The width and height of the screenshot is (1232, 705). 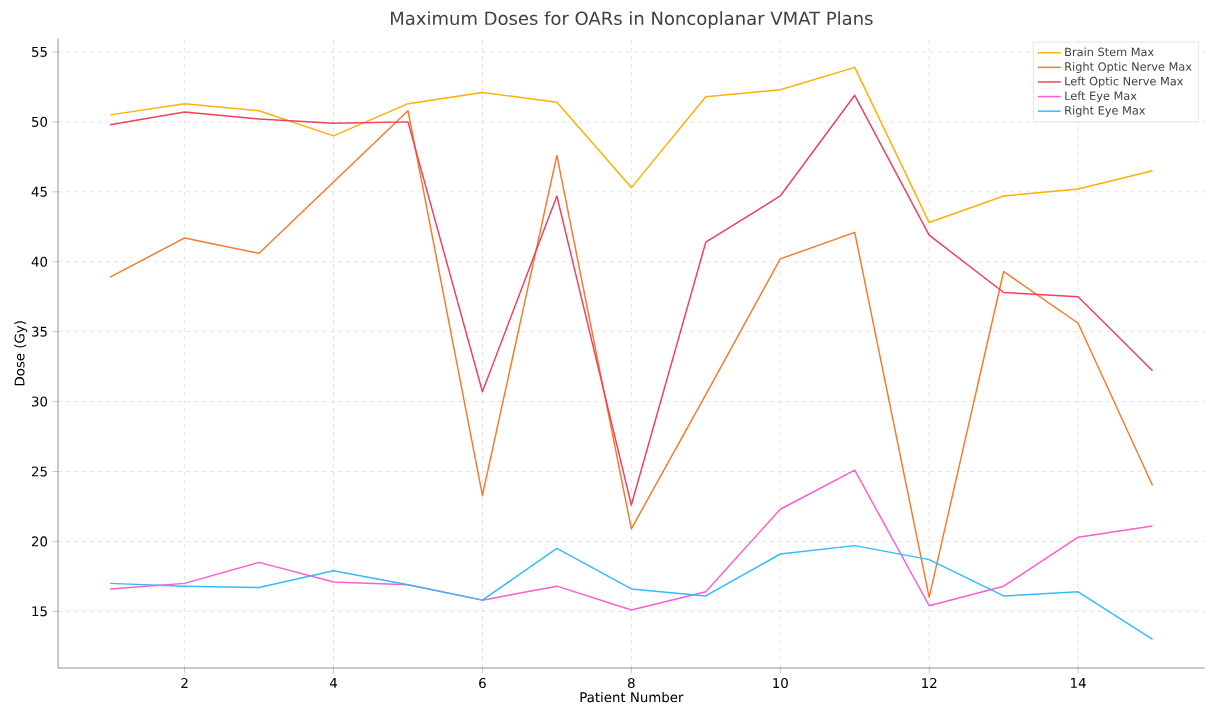 What do you see at coordinates (39, 611) in the screenshot?
I see `y-tick-label: 15` at bounding box center [39, 611].